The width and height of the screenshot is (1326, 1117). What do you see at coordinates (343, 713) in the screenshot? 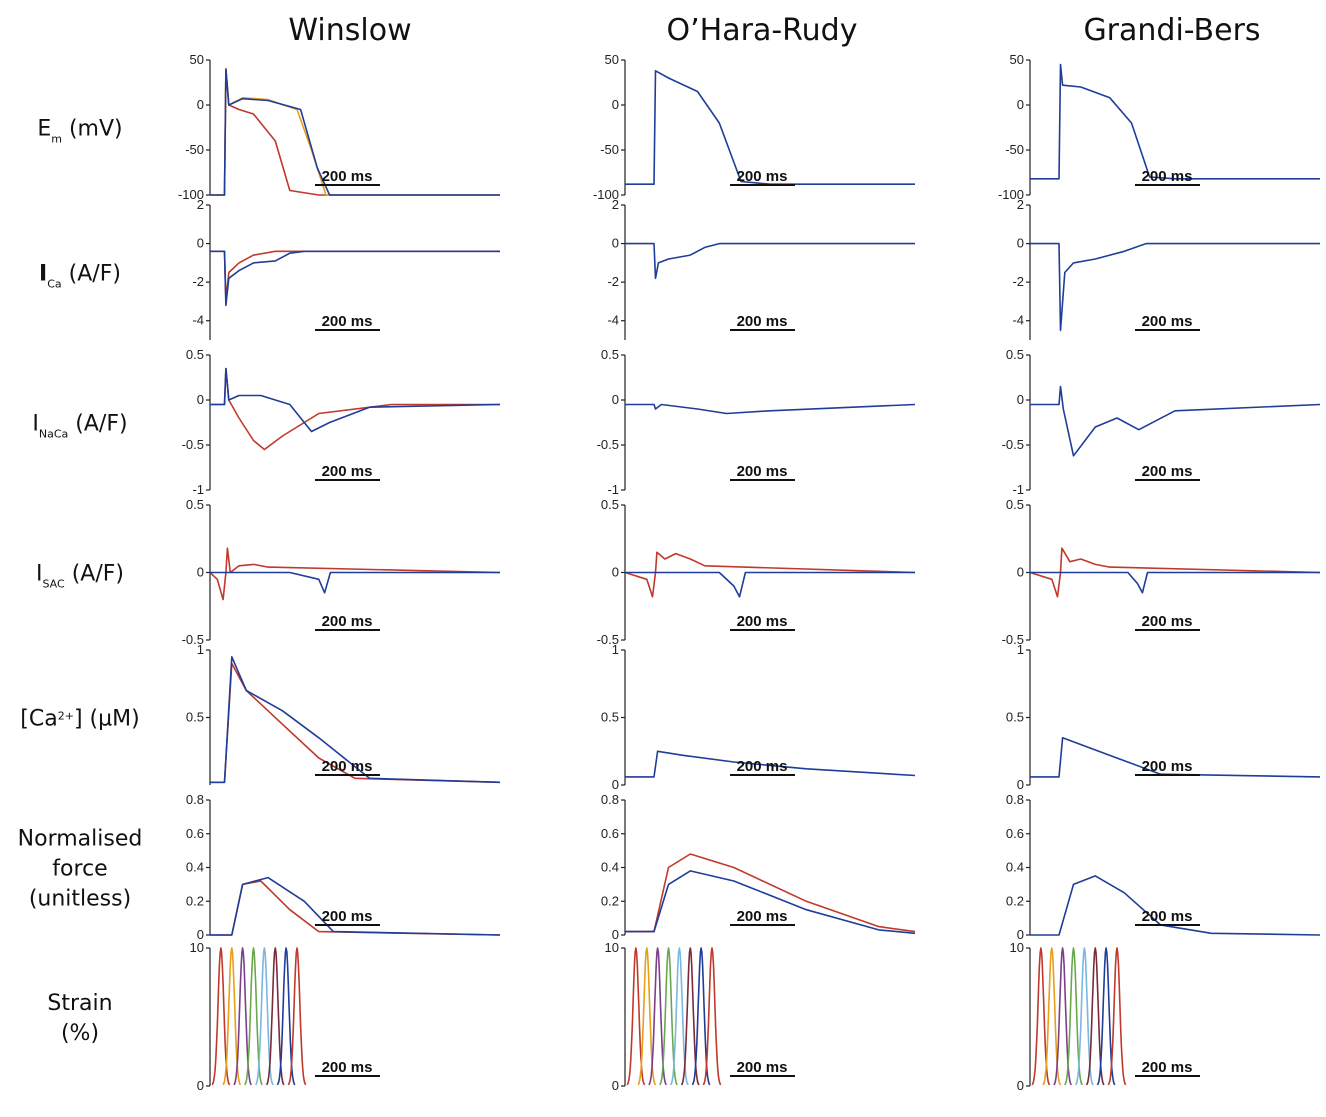
I see `chart-panel: 1 0.5 200 ms` at bounding box center [343, 713].